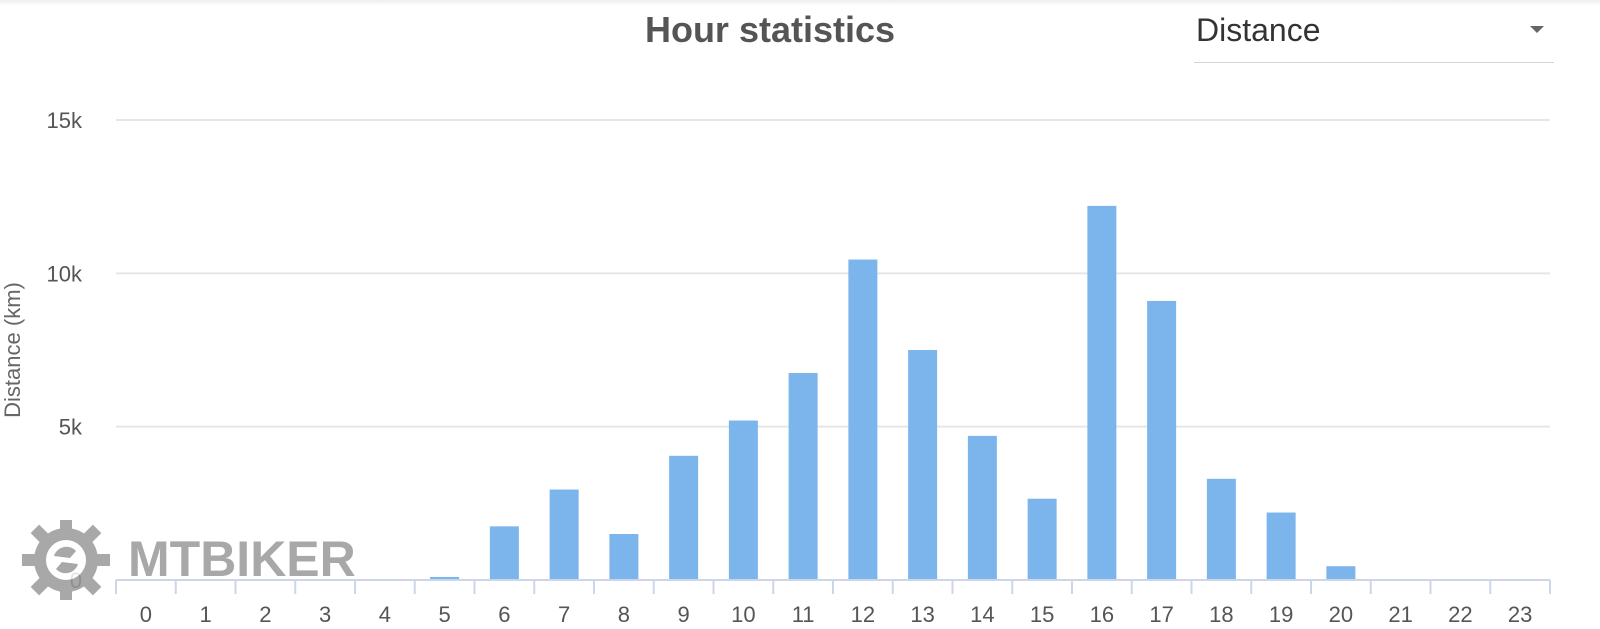  What do you see at coordinates (206, 614) in the screenshot?
I see `x-tick-label: 1` at bounding box center [206, 614].